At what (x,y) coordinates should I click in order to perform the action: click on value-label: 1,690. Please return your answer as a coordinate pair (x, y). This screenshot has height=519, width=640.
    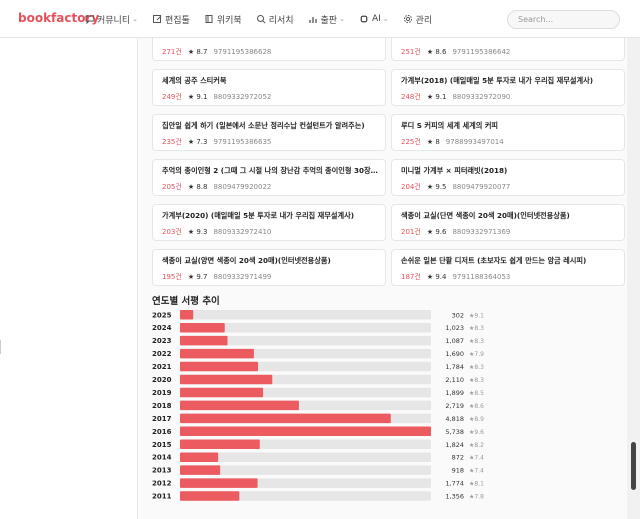
    Looking at the image, I should click on (454, 354).